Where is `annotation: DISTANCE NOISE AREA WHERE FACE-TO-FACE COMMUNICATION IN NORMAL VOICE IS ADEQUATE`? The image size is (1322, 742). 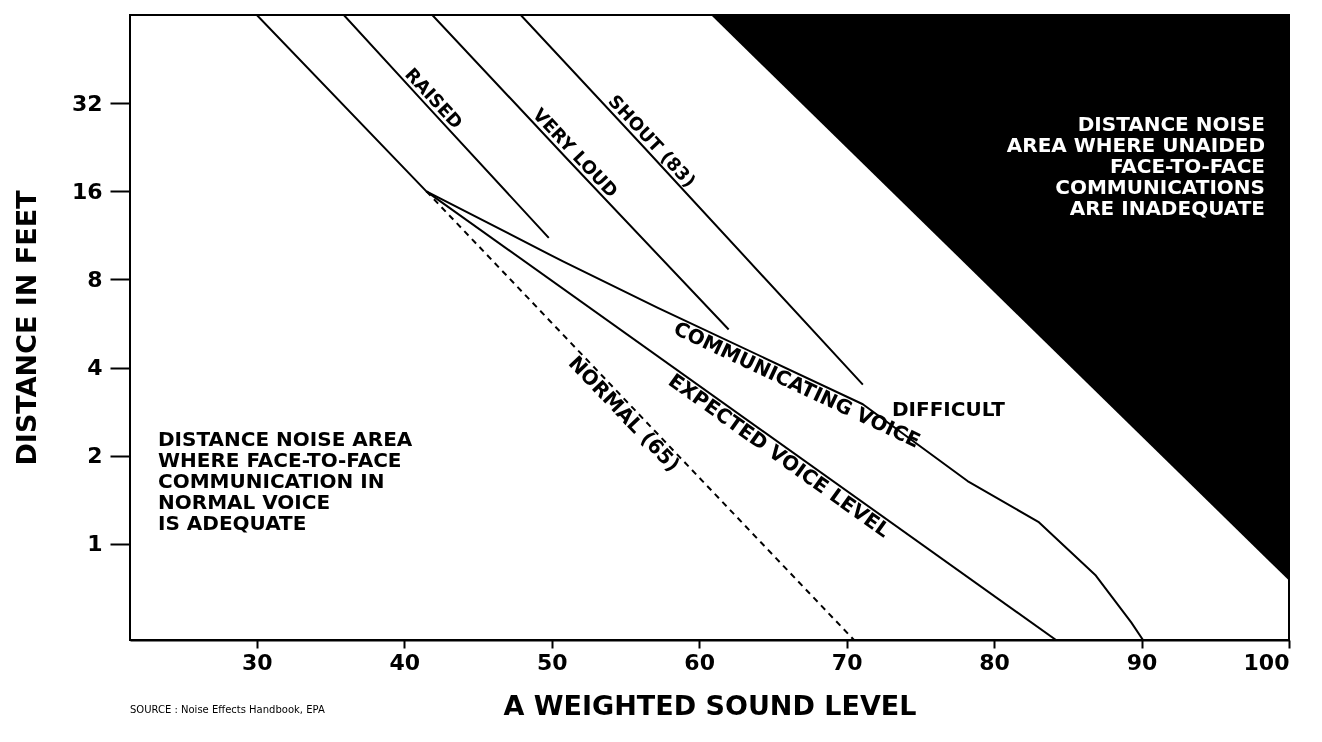 annotation: DISTANCE NOISE AREA WHERE FACE-TO-FACE COMMUNICATION IN NORMAL VOICE IS ADEQUATE is located at coordinates (285, 481).